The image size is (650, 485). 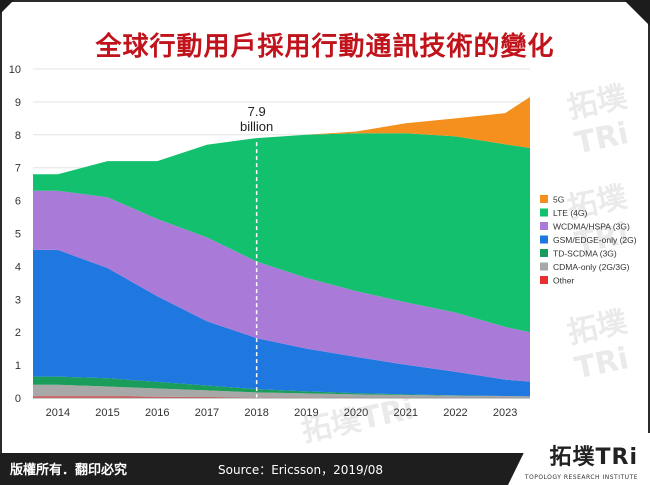 What do you see at coordinates (107, 413) in the screenshot?
I see `x-tick-label: 2015` at bounding box center [107, 413].